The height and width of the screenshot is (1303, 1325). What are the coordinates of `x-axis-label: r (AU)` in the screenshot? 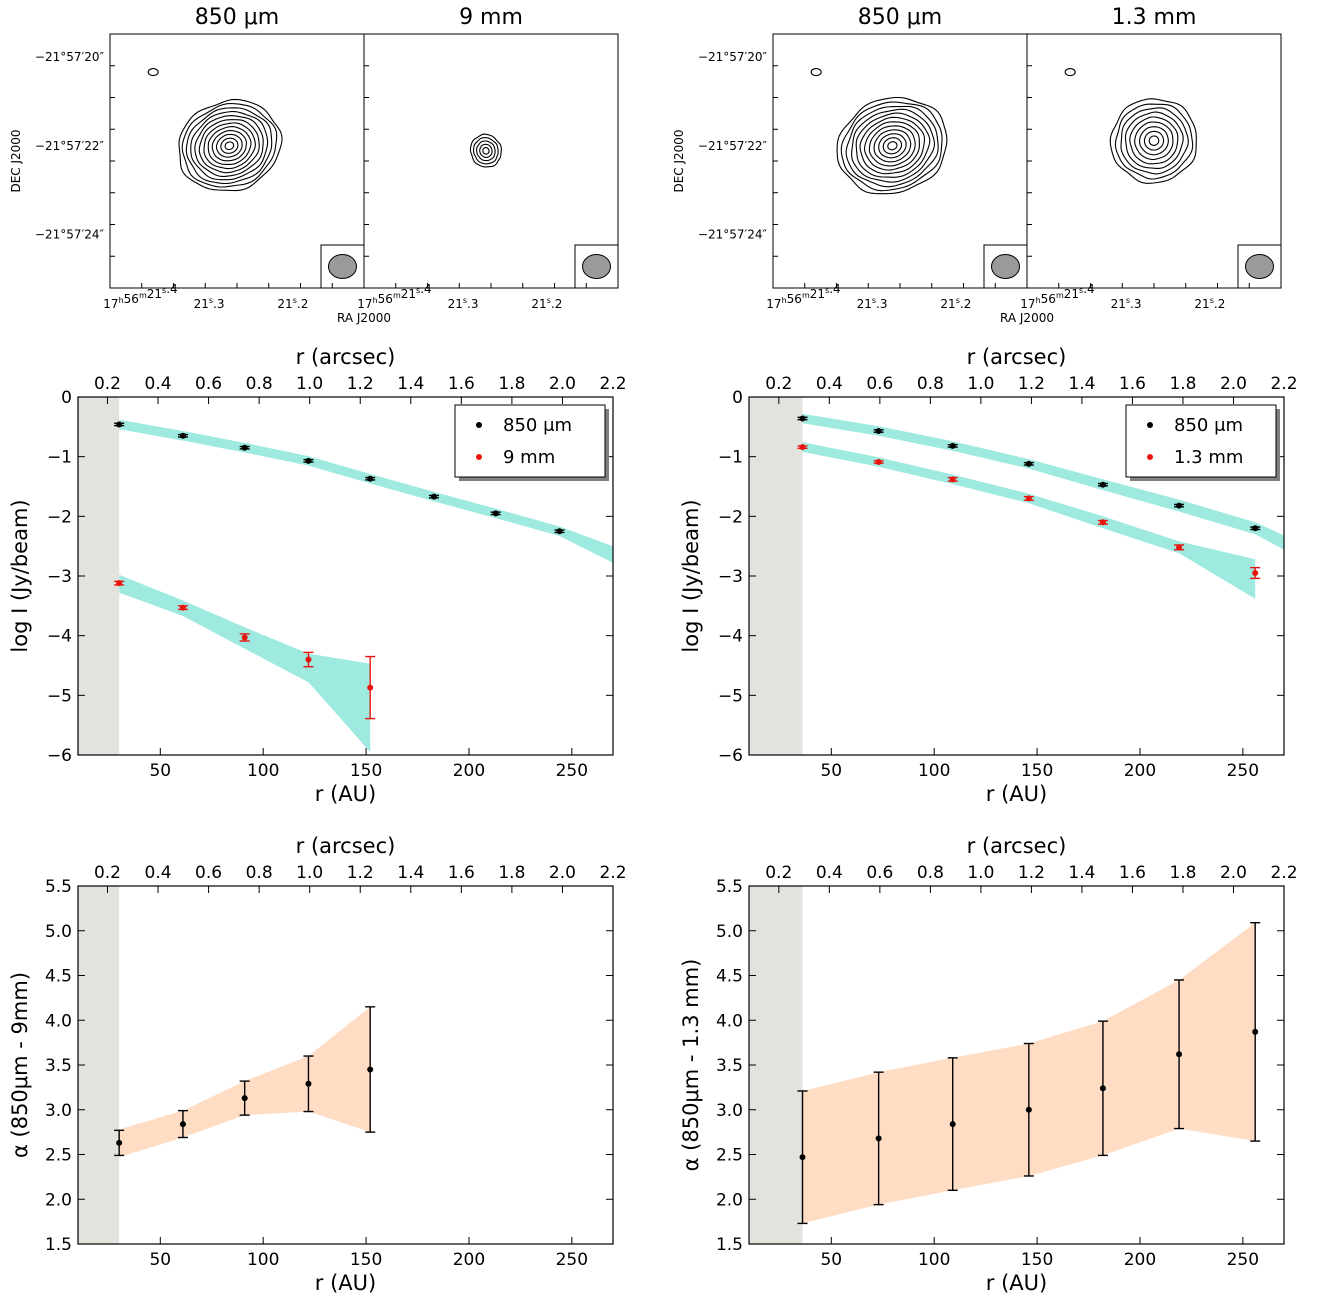 It's located at (1016, 1283).